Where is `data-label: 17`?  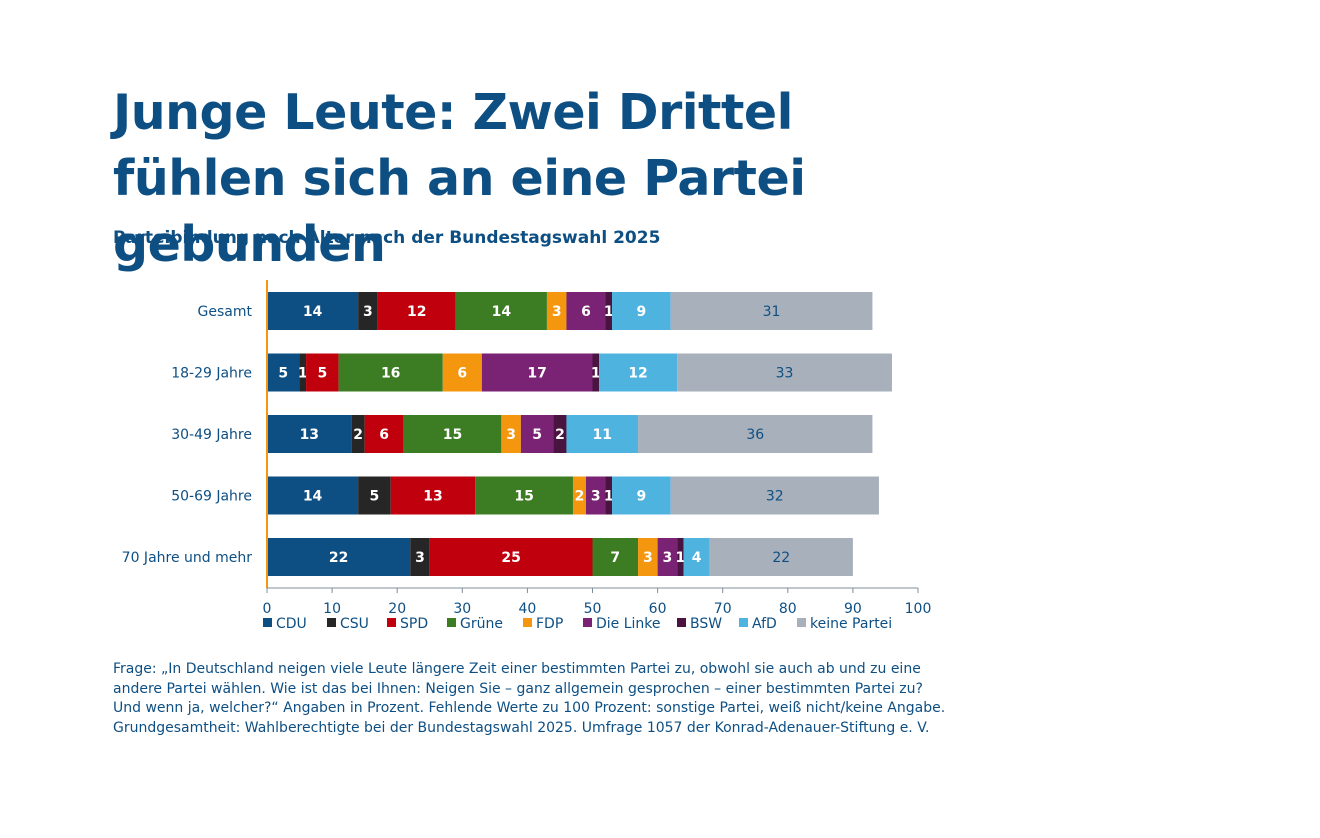
data-label: 17 is located at coordinates (536, 374).